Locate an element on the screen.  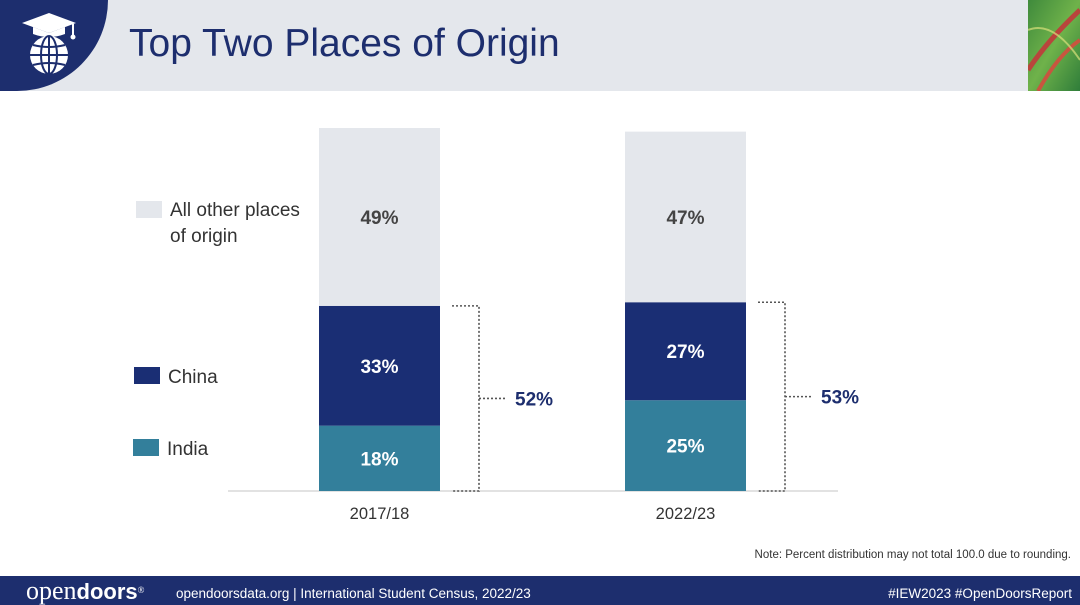
data-label: 47% is located at coordinates (685, 218).